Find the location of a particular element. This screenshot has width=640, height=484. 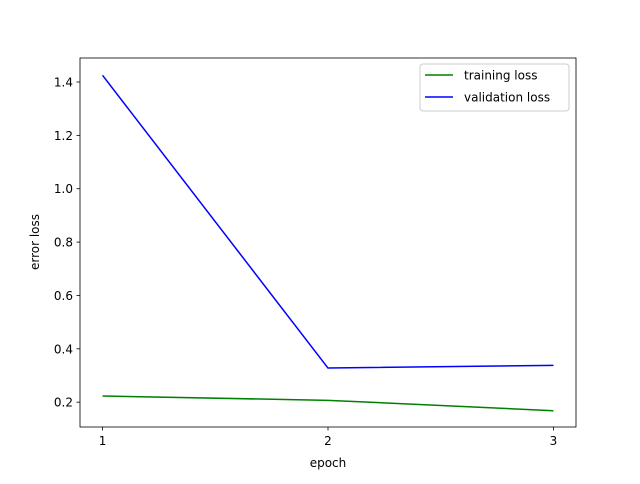

y-axis-label: error loss is located at coordinates (35, 242).